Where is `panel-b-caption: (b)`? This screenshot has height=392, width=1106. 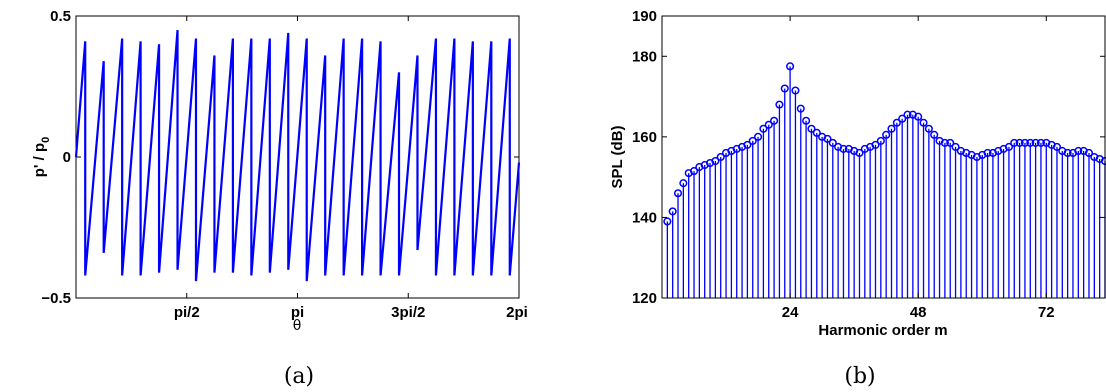 panel-b-caption: (b) is located at coordinates (859, 376).